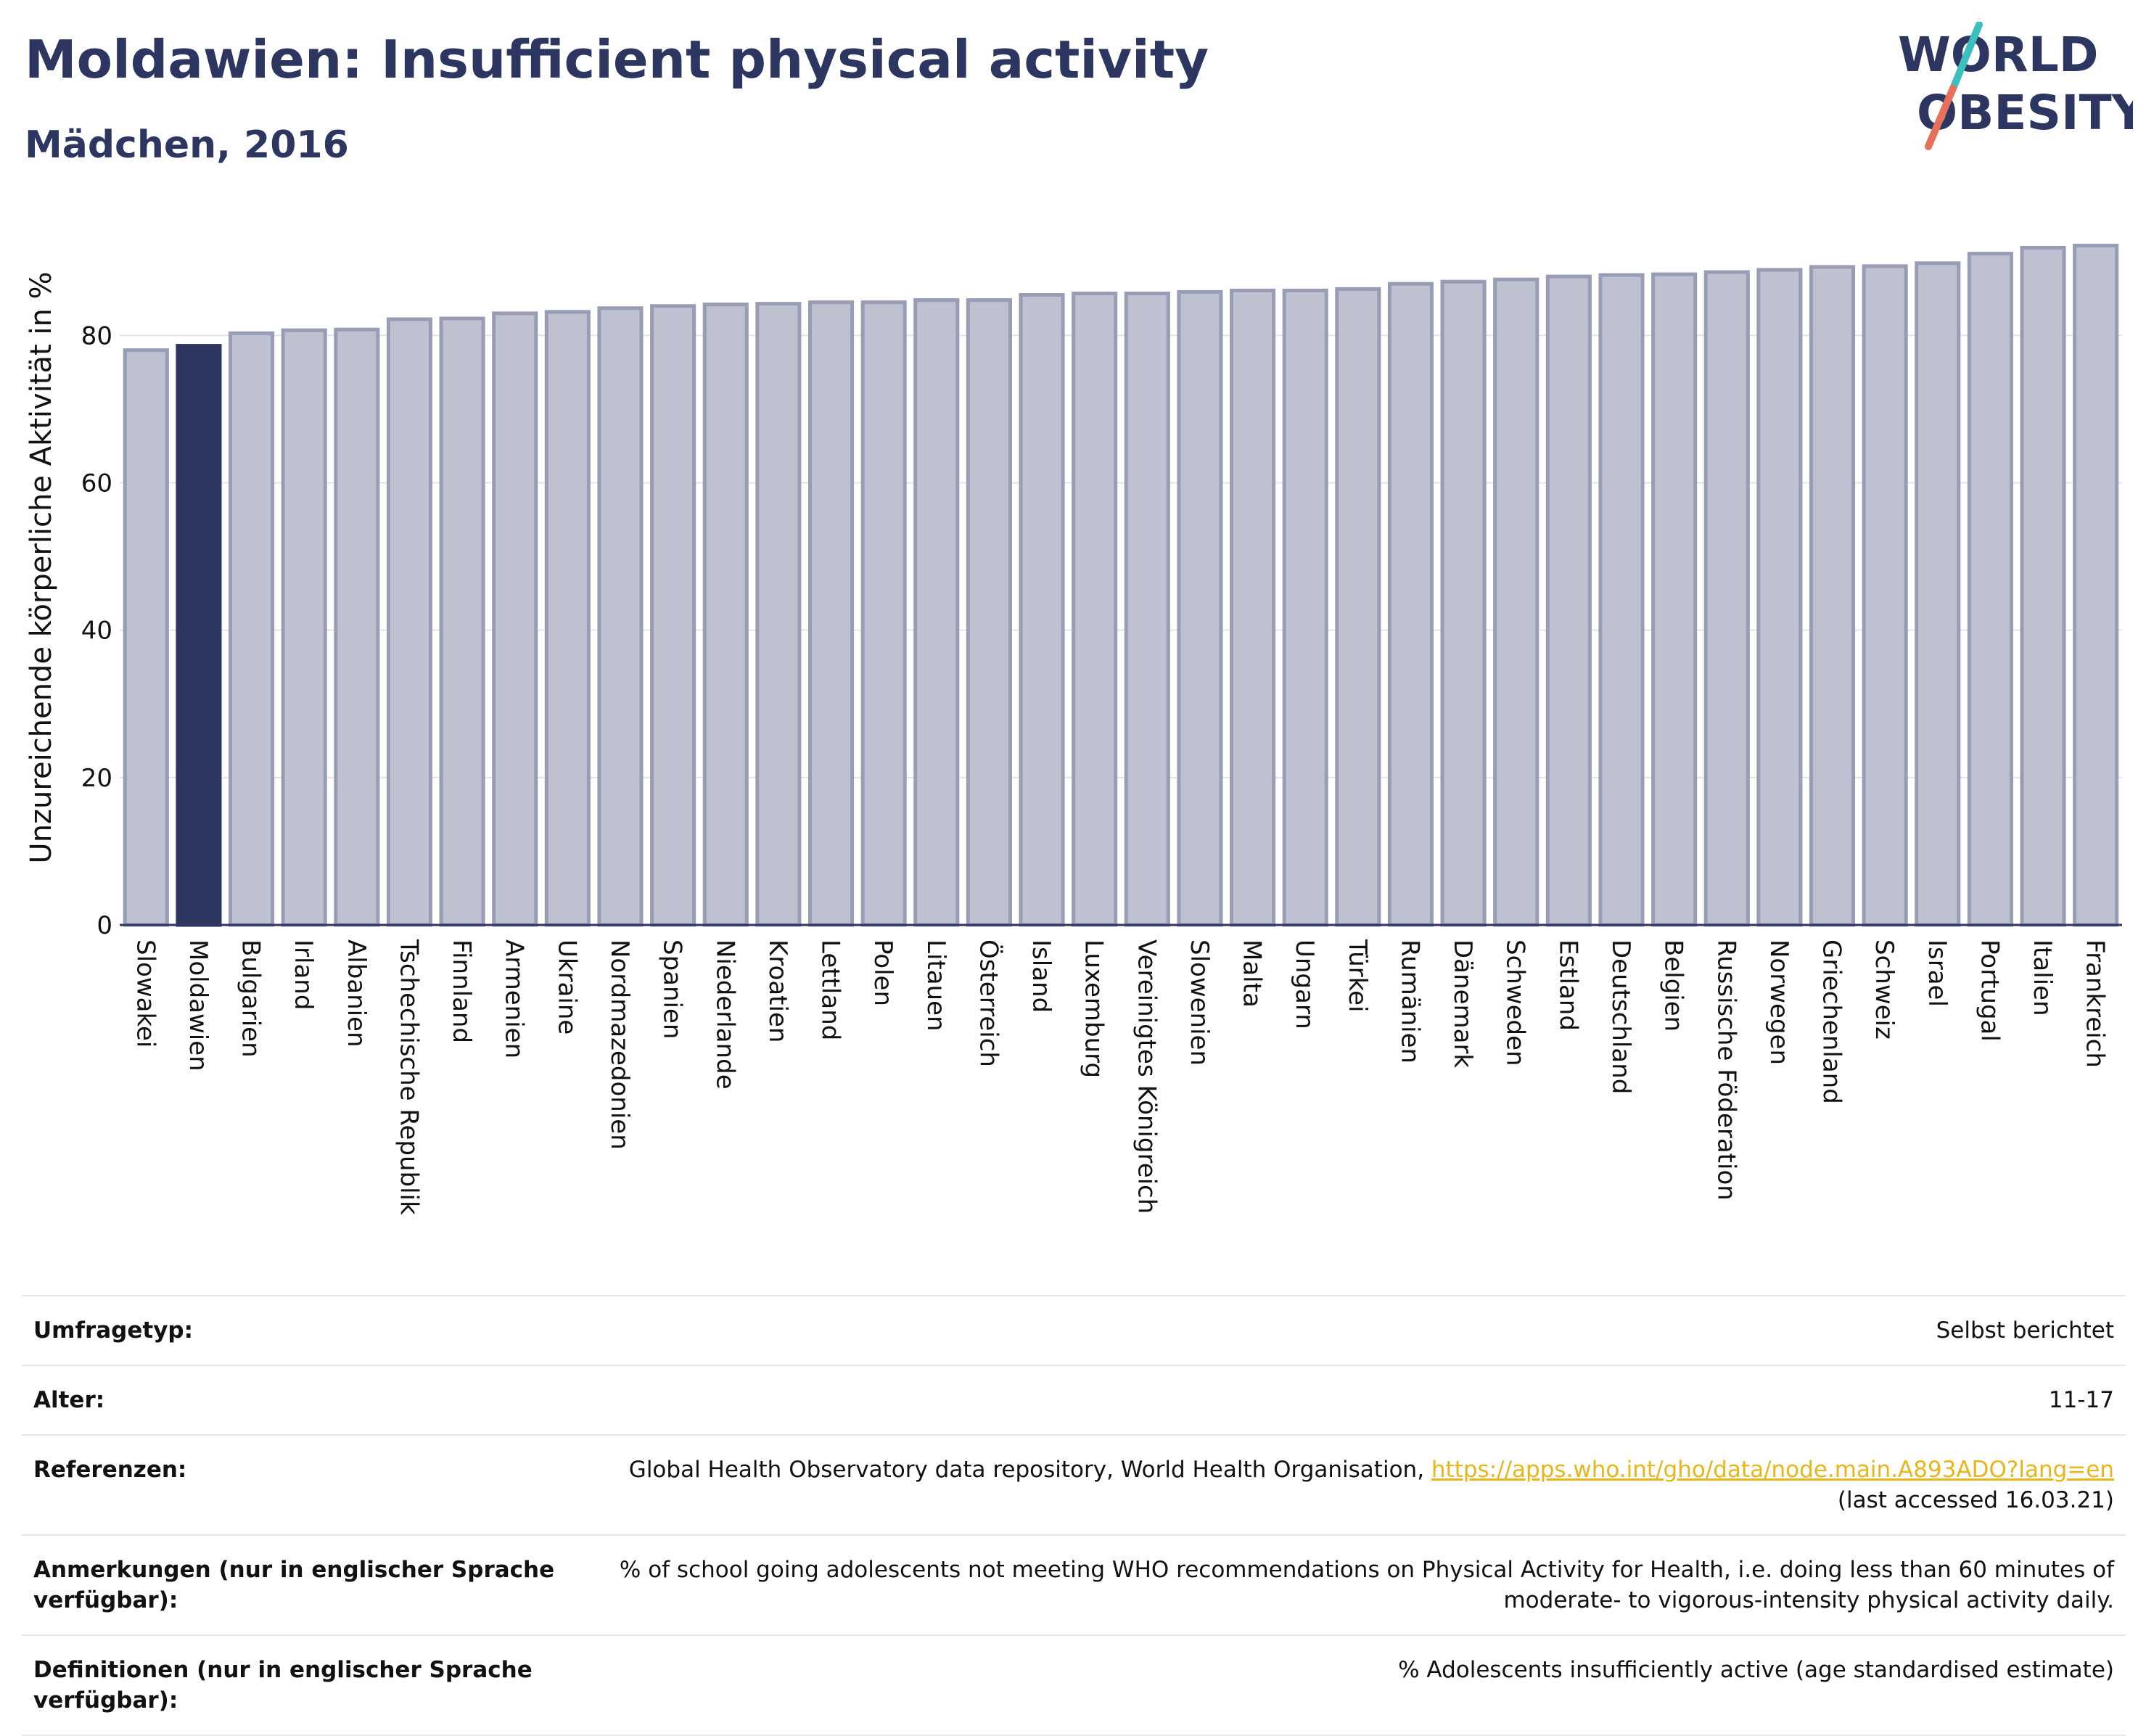 This screenshot has width=2146, height=1736. I want to click on meta-key-survey-type: Umfragetyp:, so click(113, 1330).